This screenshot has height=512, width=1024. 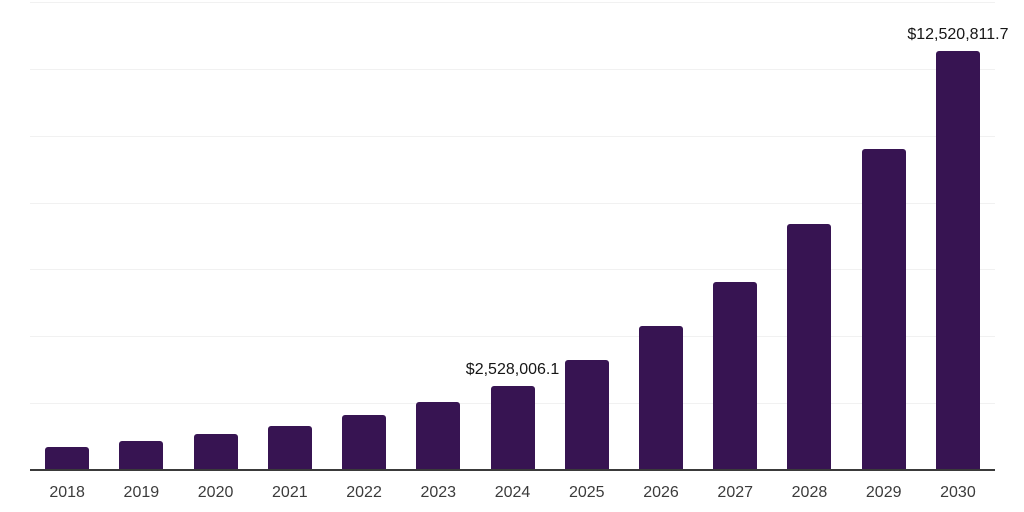 What do you see at coordinates (67, 492) in the screenshot?
I see `x-axis-label-2018: 2018` at bounding box center [67, 492].